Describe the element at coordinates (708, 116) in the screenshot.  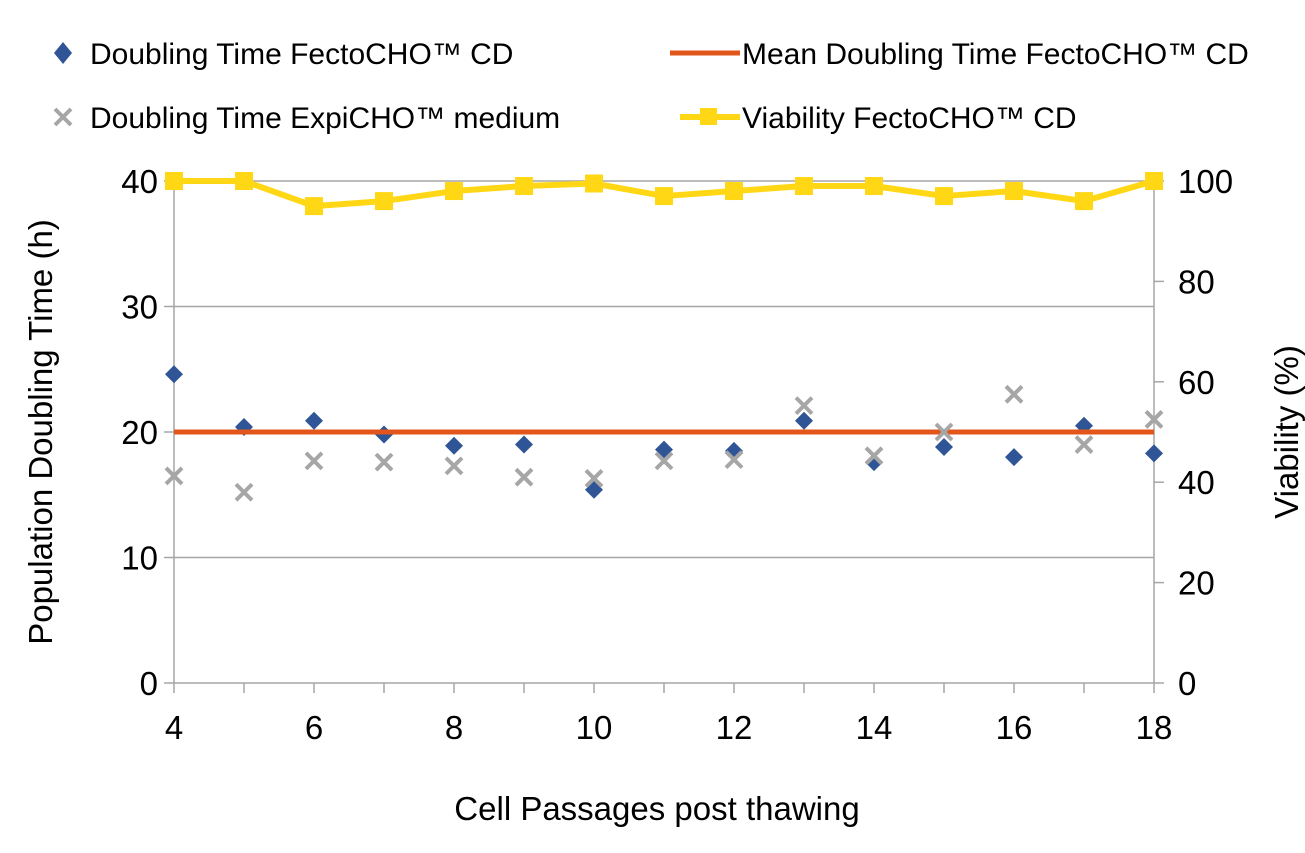
I see `square-marker-icon` at that location.